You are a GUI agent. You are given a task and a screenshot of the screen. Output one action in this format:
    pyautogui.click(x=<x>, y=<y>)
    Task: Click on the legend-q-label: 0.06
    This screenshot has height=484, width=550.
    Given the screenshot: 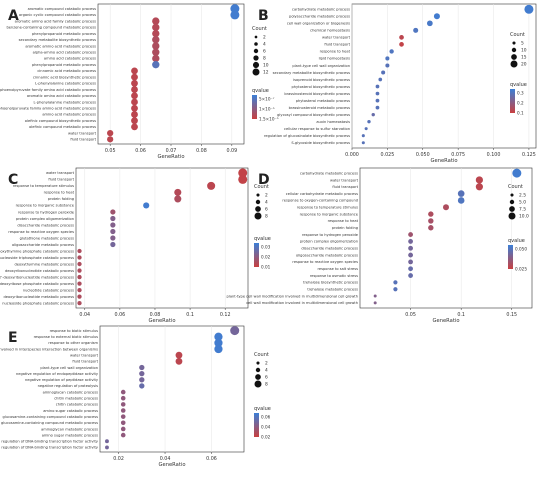 What is the action you would take?
    pyautogui.click(x=266, y=417)
    